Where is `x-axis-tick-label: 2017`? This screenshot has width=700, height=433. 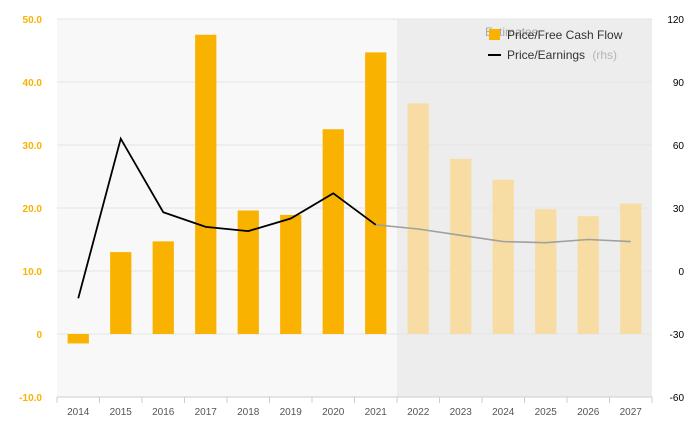 x-axis-tick-label: 2017 is located at coordinates (206, 412).